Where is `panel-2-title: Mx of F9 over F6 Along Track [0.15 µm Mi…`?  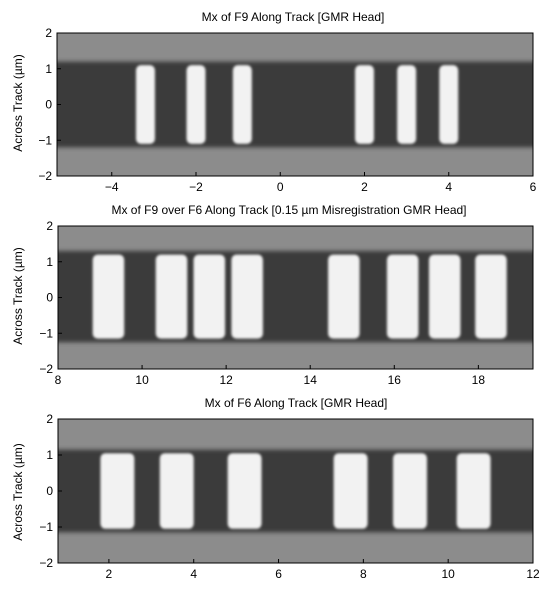
panel-2-title: Mx of F9 over F6 Along Track [0.15 µm Mi… is located at coordinates (288, 210).